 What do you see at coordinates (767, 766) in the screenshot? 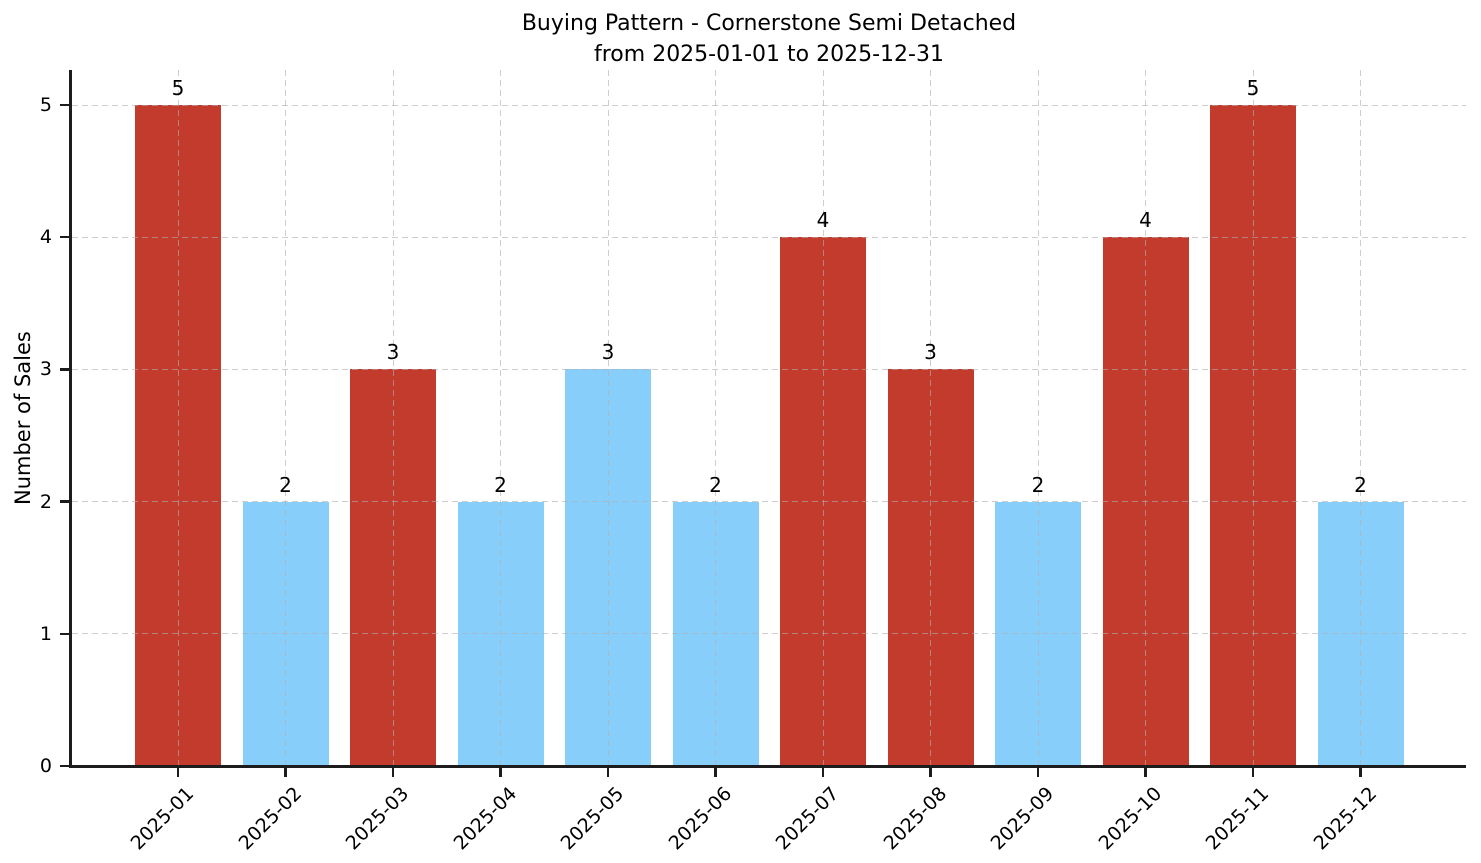
I see `x-axis-line` at bounding box center [767, 766].